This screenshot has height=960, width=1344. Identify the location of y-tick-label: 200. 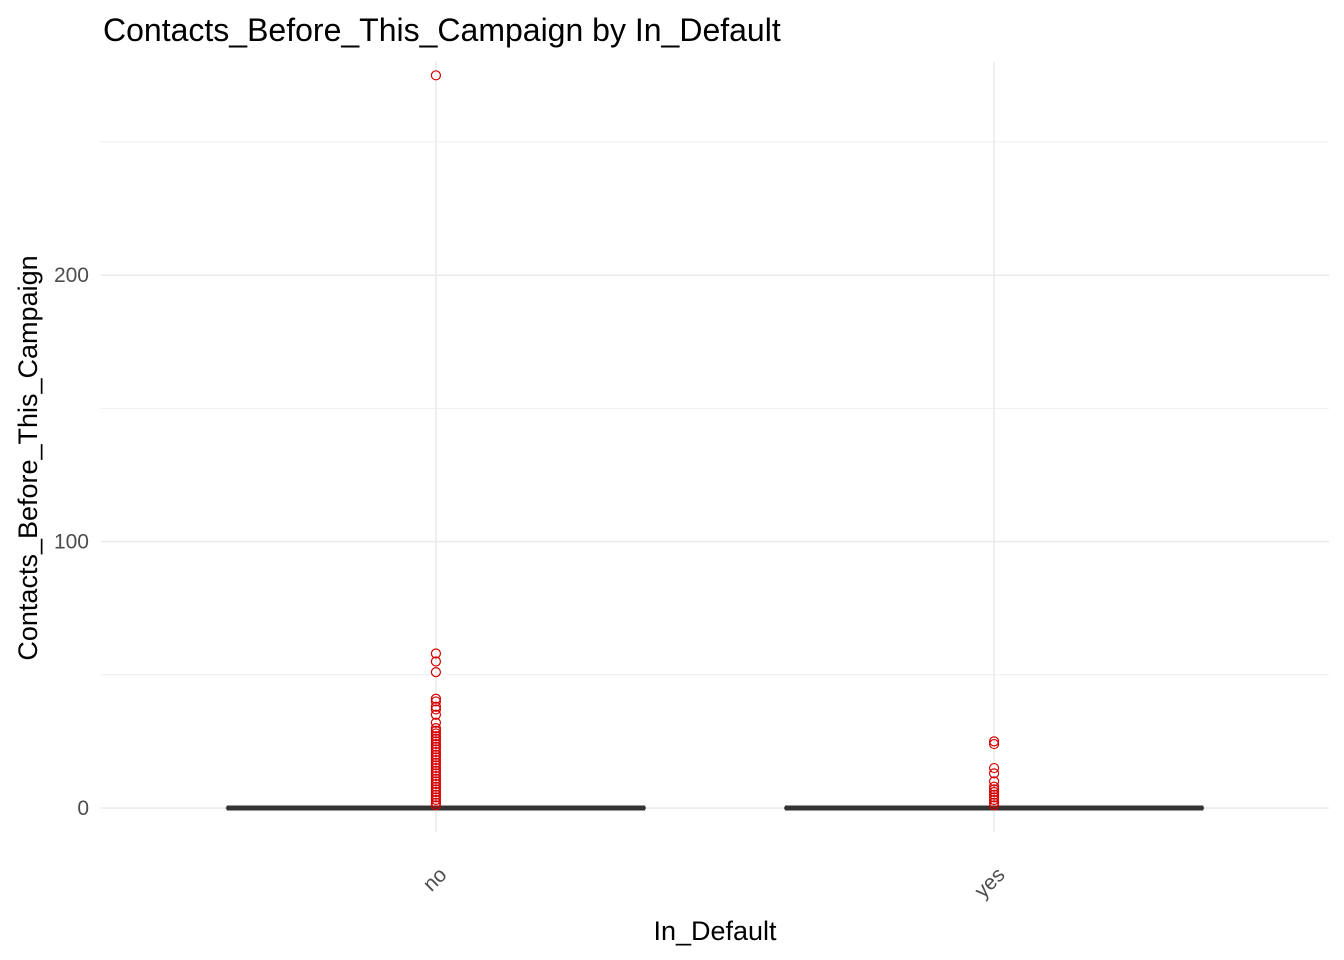
(71, 275).